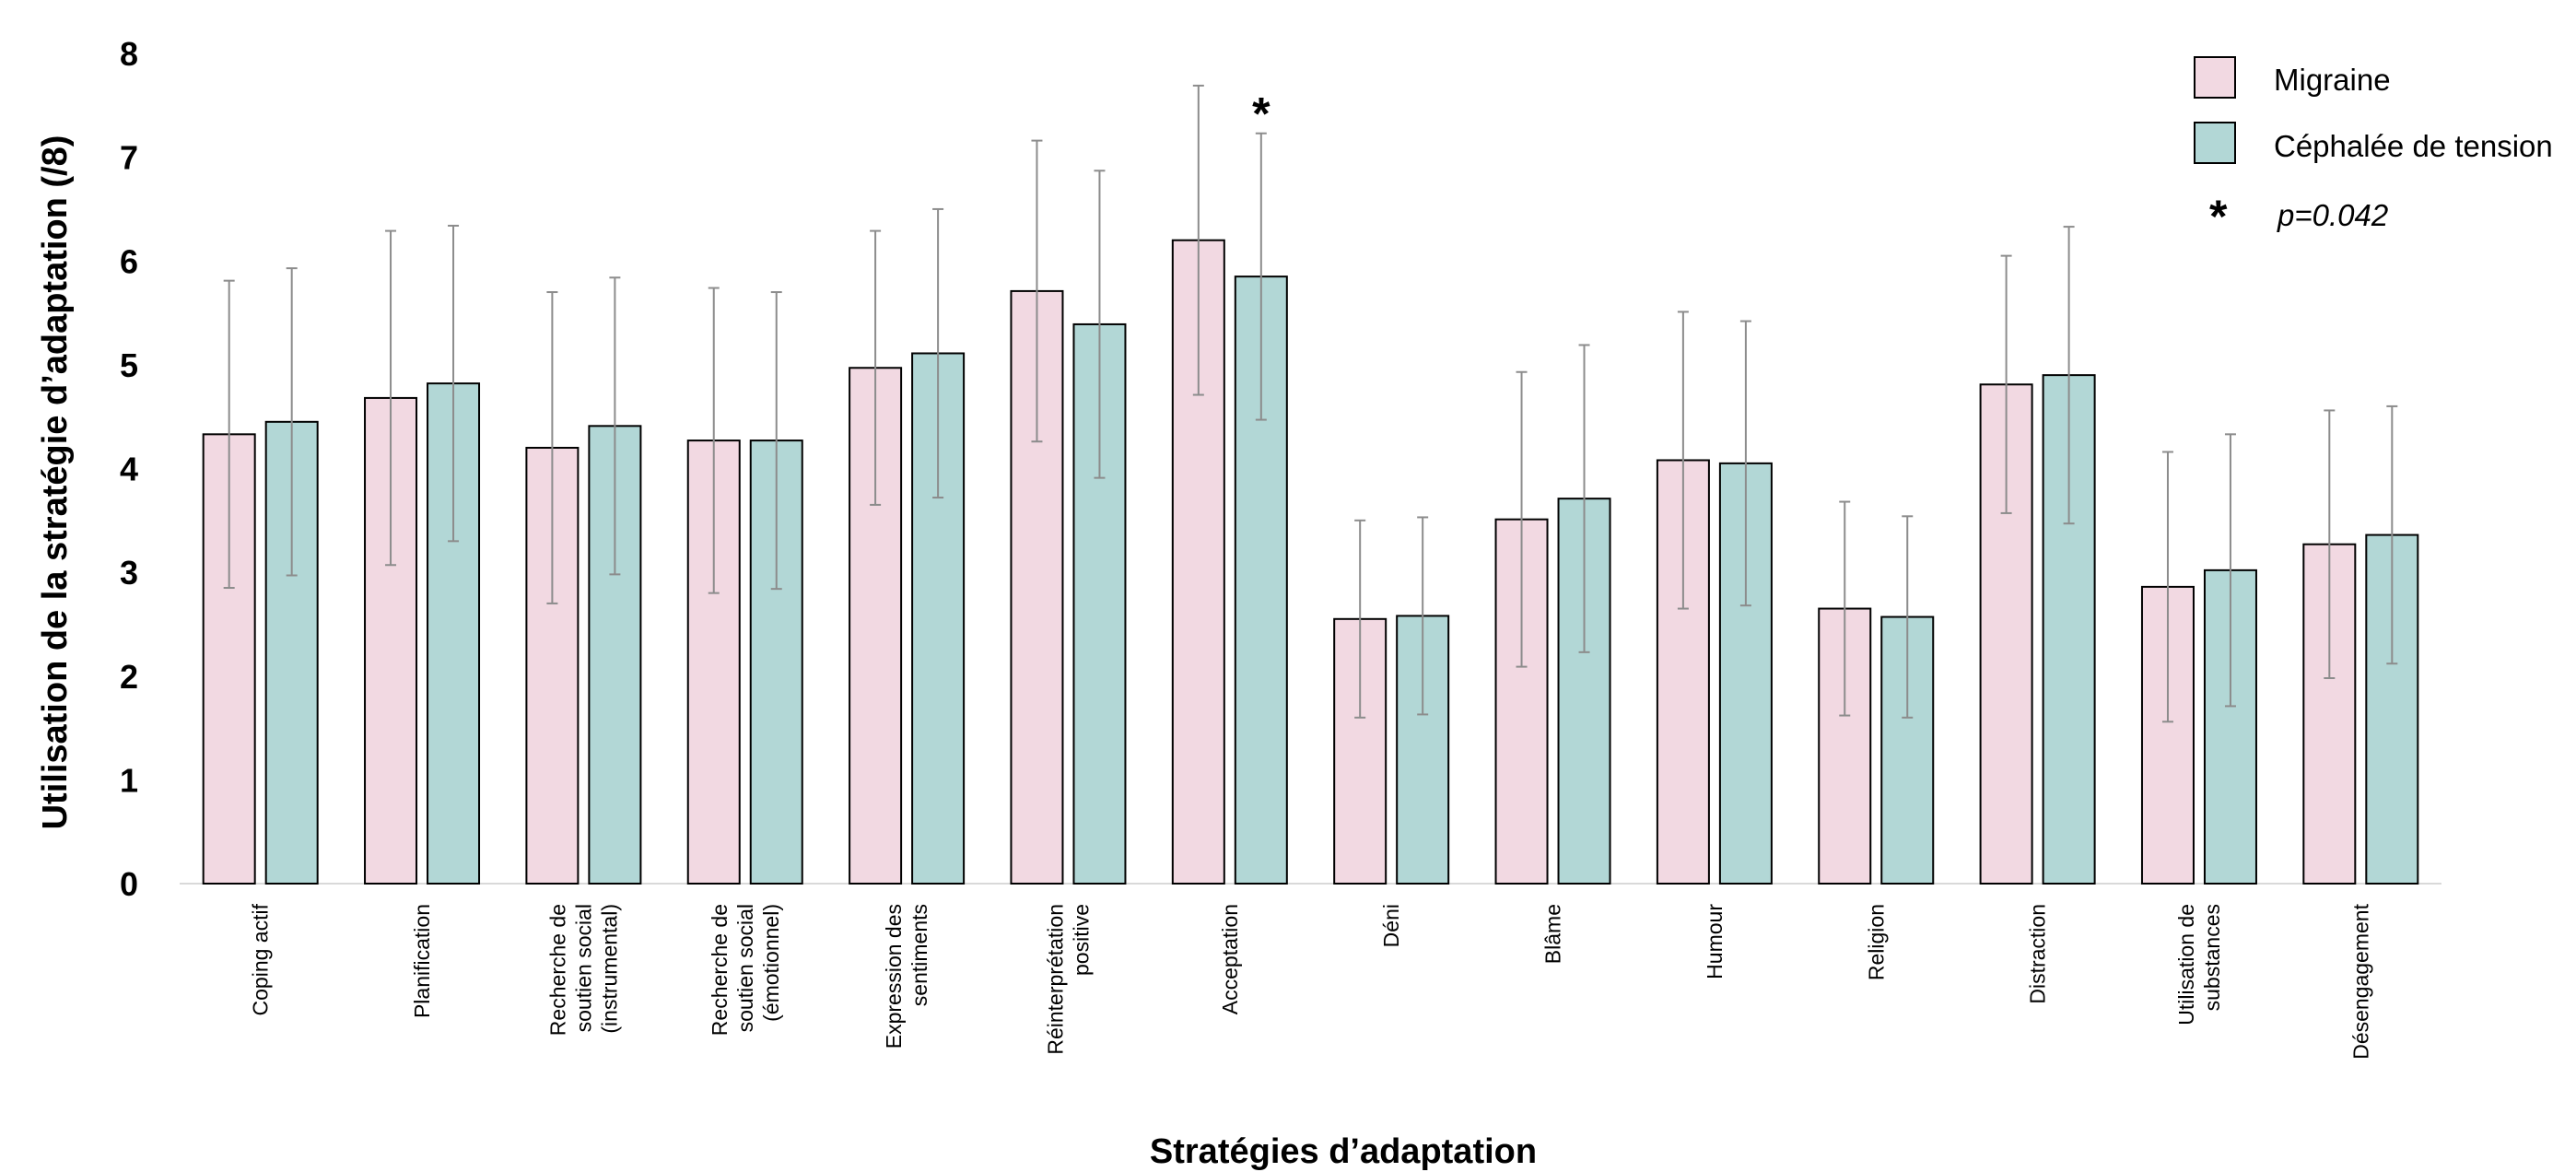  I want to click on annotations: *, so click(1261, 114).